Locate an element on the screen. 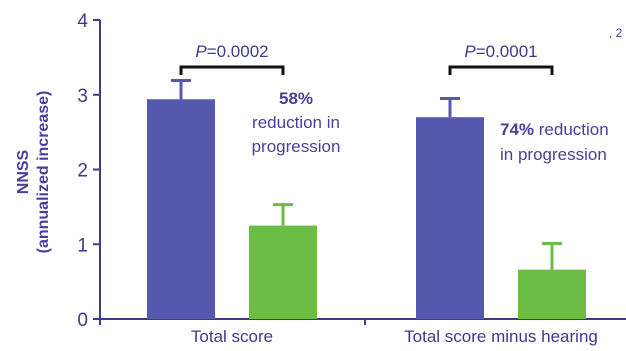 The image size is (626, 351). annotation-text: reduction is located at coordinates (571, 129).